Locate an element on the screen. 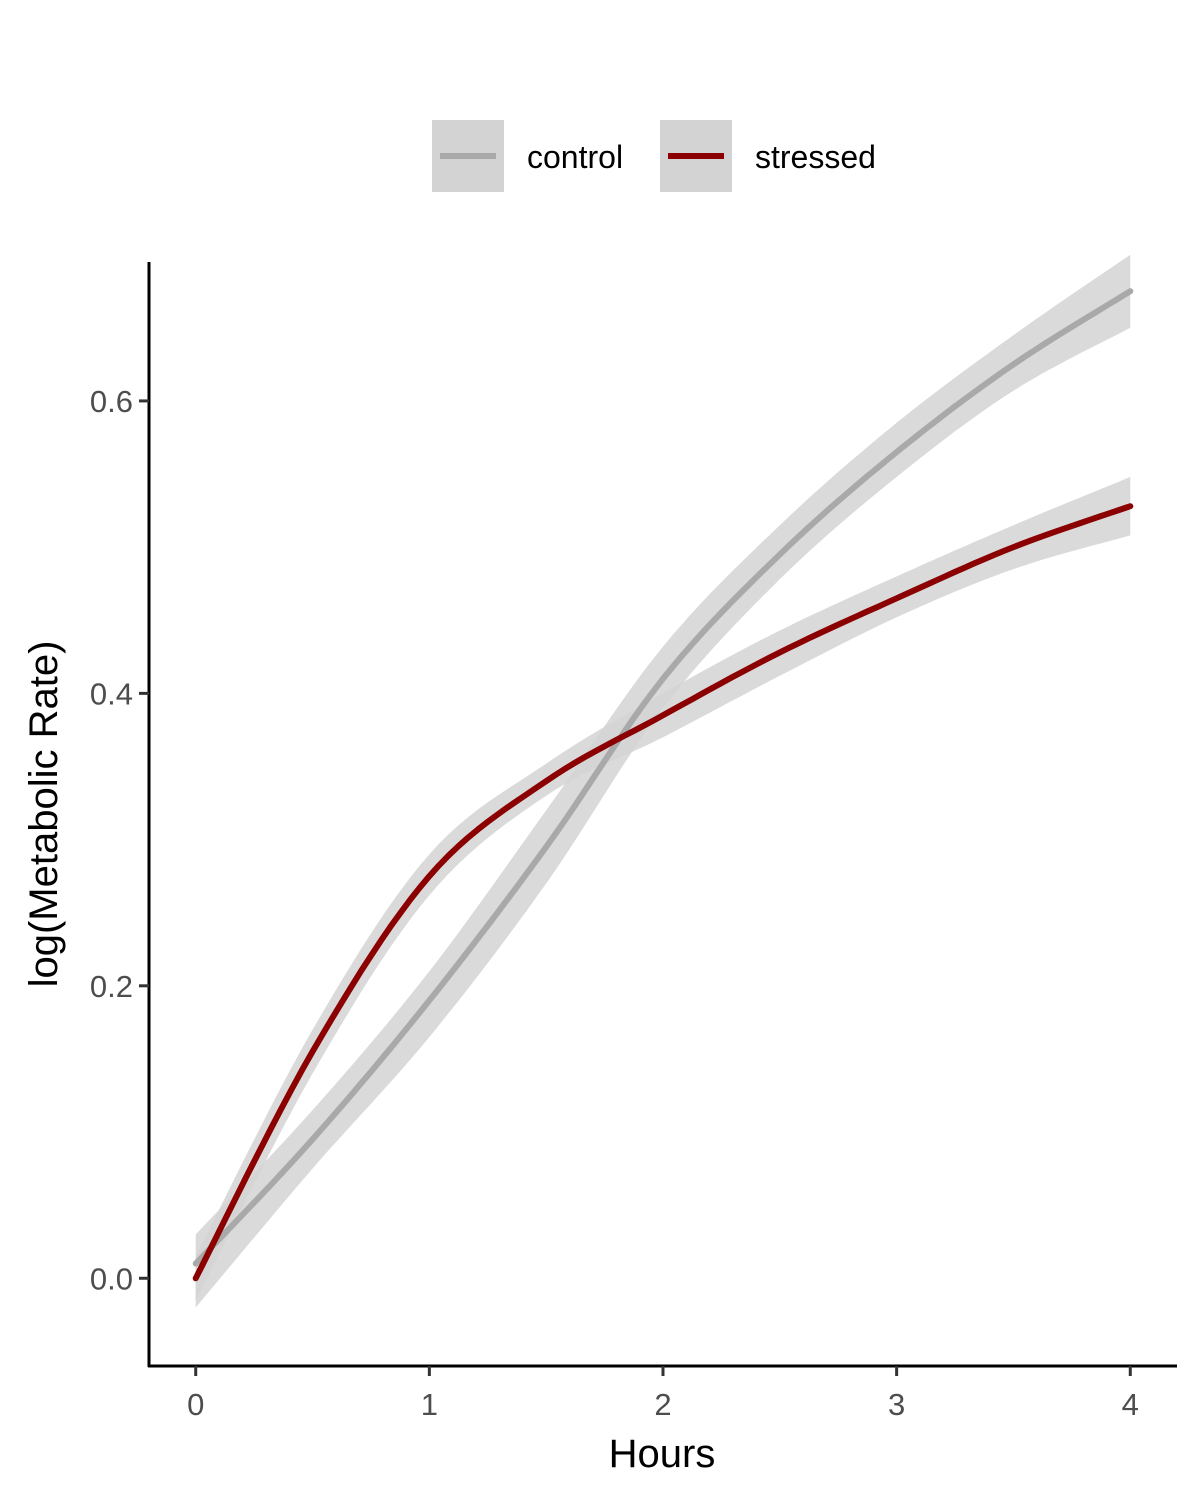  y-axis-title: log(Metabolic Rate) is located at coordinates (44, 814).